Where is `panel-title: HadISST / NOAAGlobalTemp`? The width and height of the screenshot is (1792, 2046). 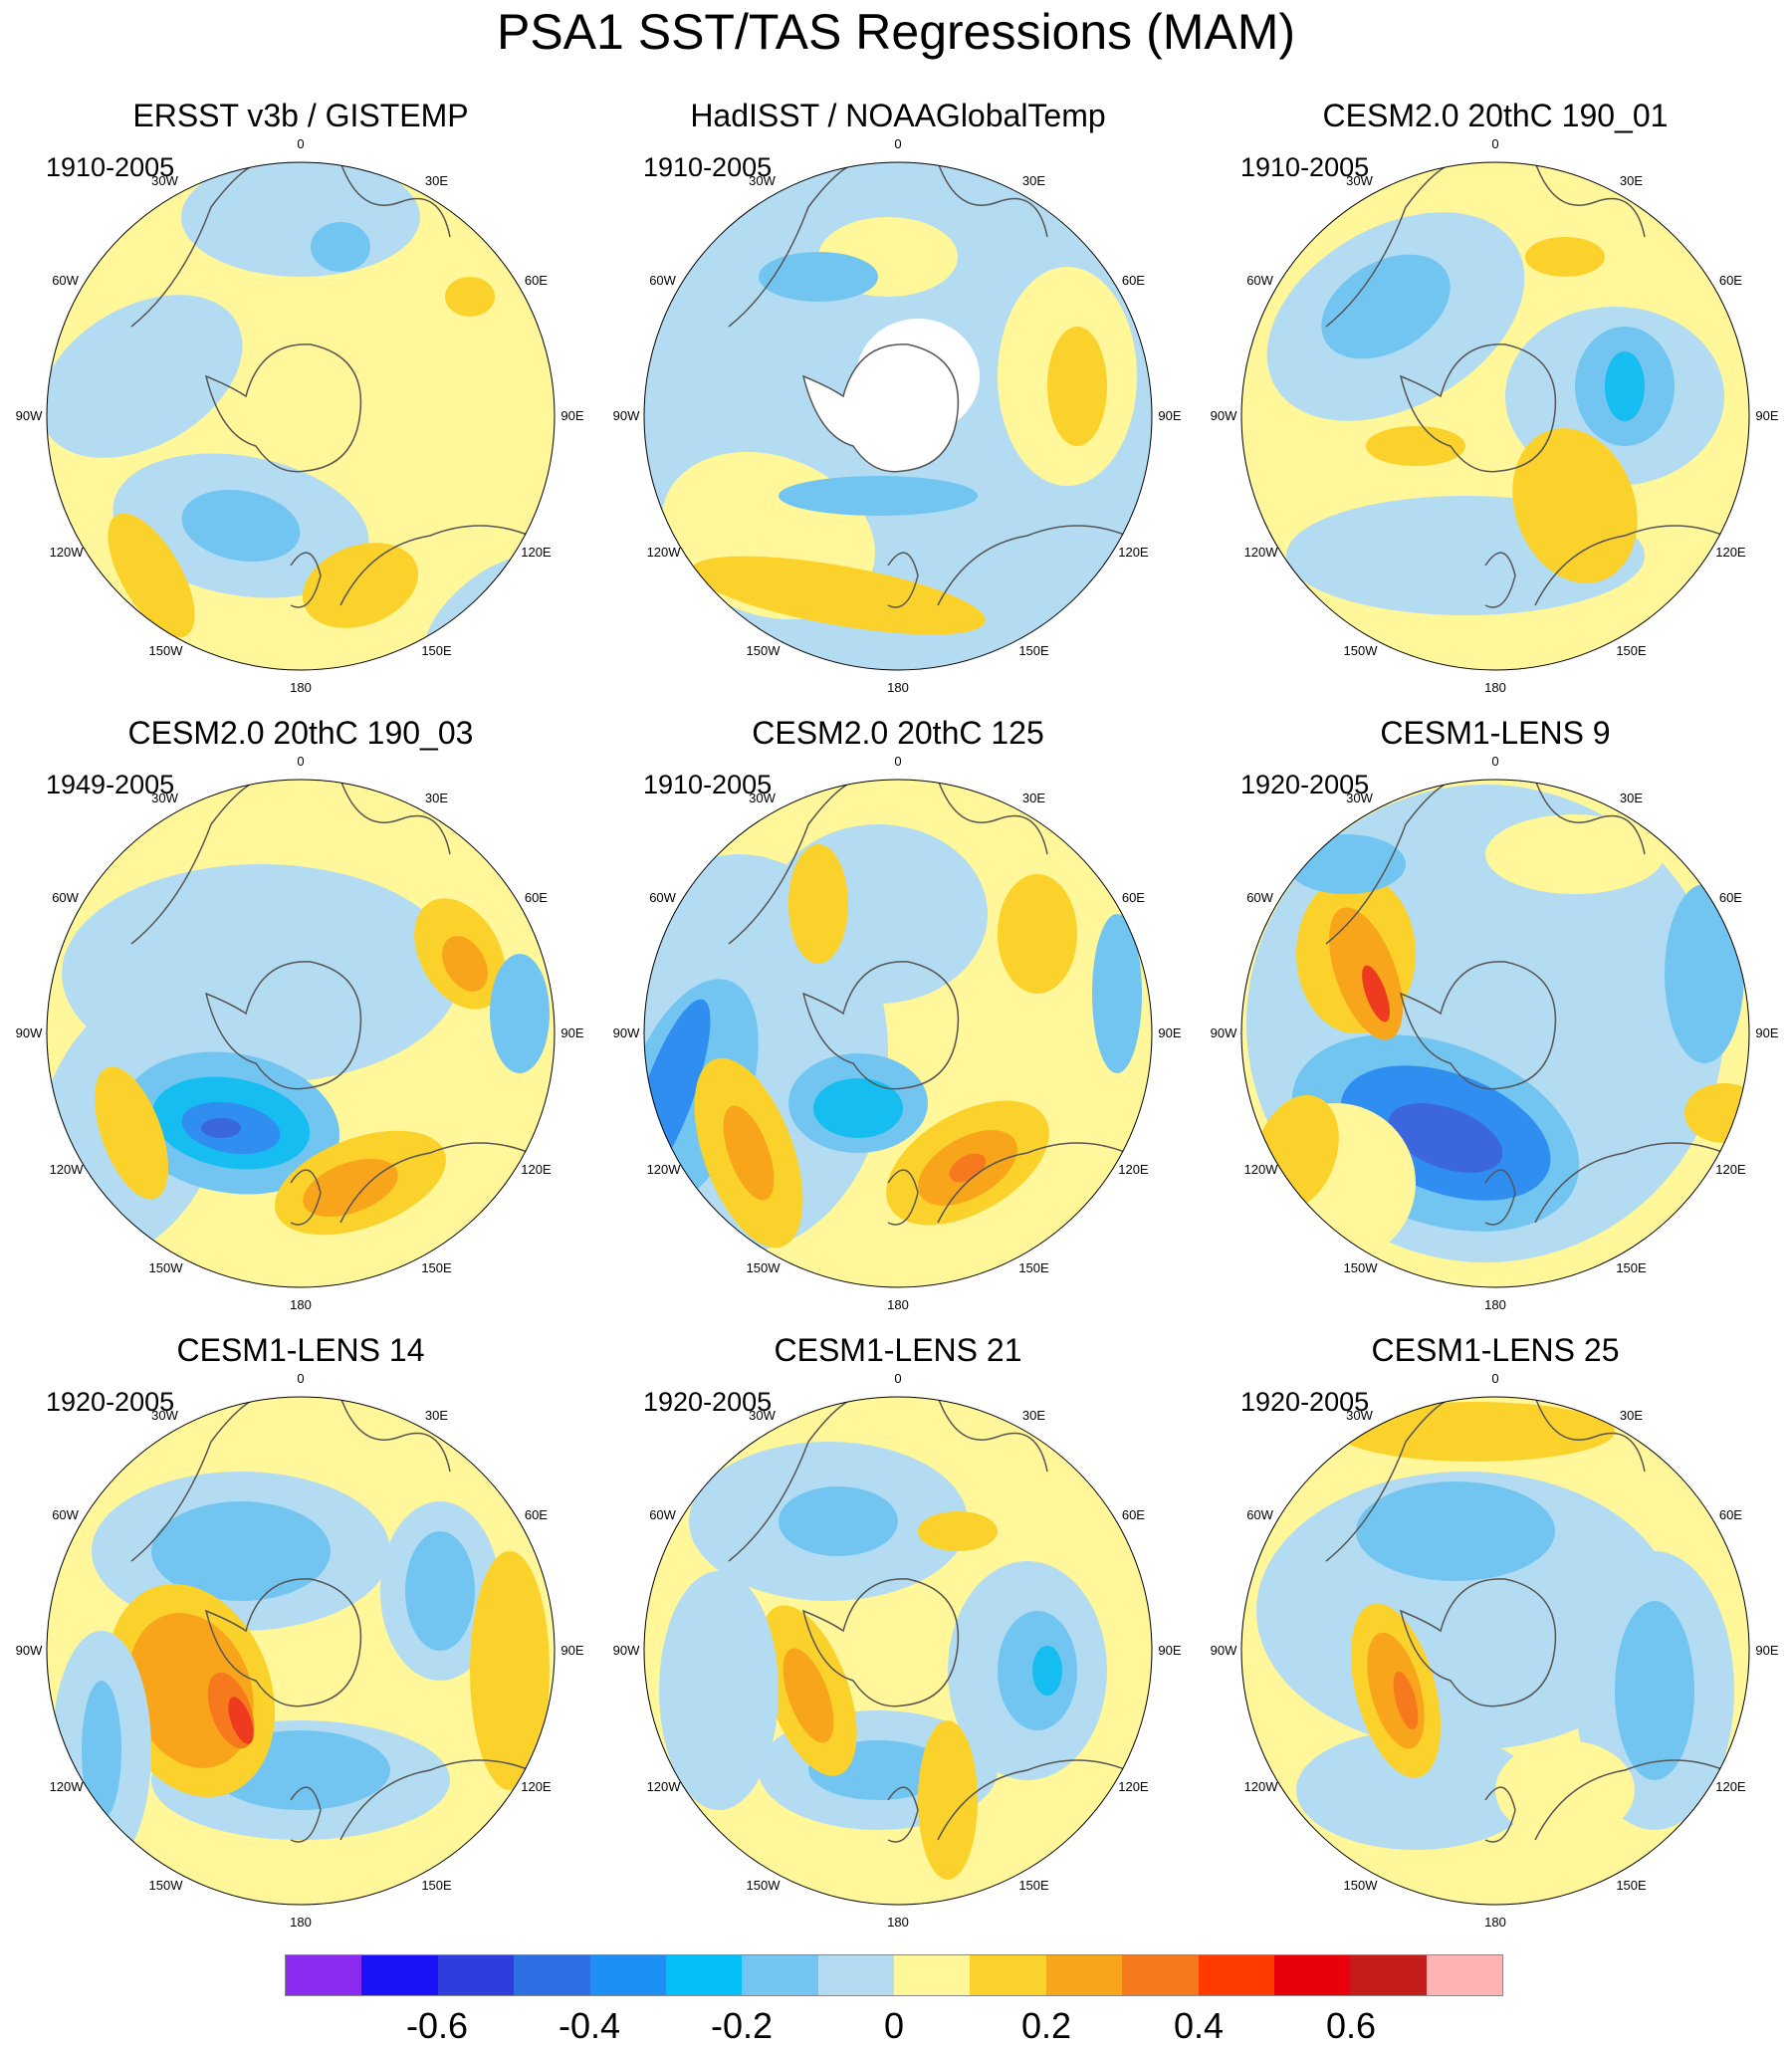
panel-title: HadISST / NOAAGlobalTemp is located at coordinates (898, 115).